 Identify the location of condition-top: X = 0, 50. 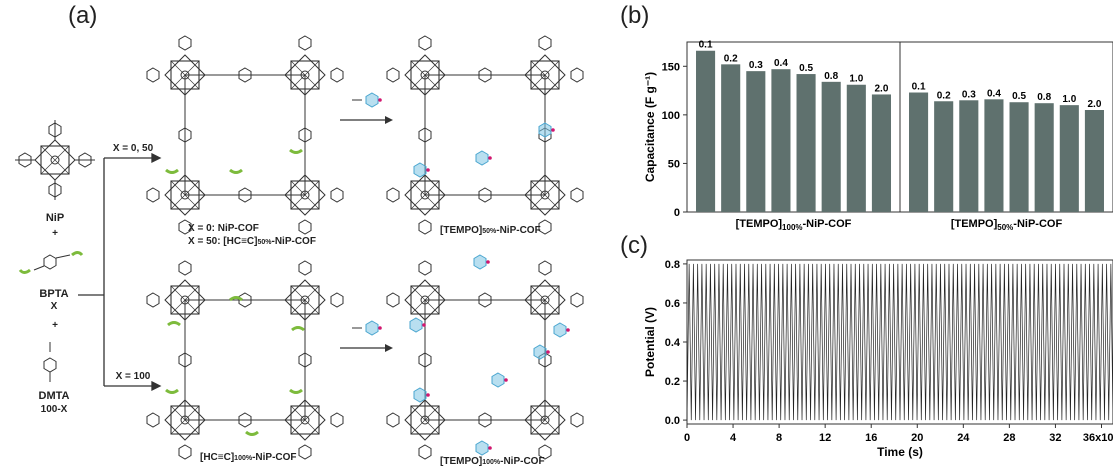
(133, 148).